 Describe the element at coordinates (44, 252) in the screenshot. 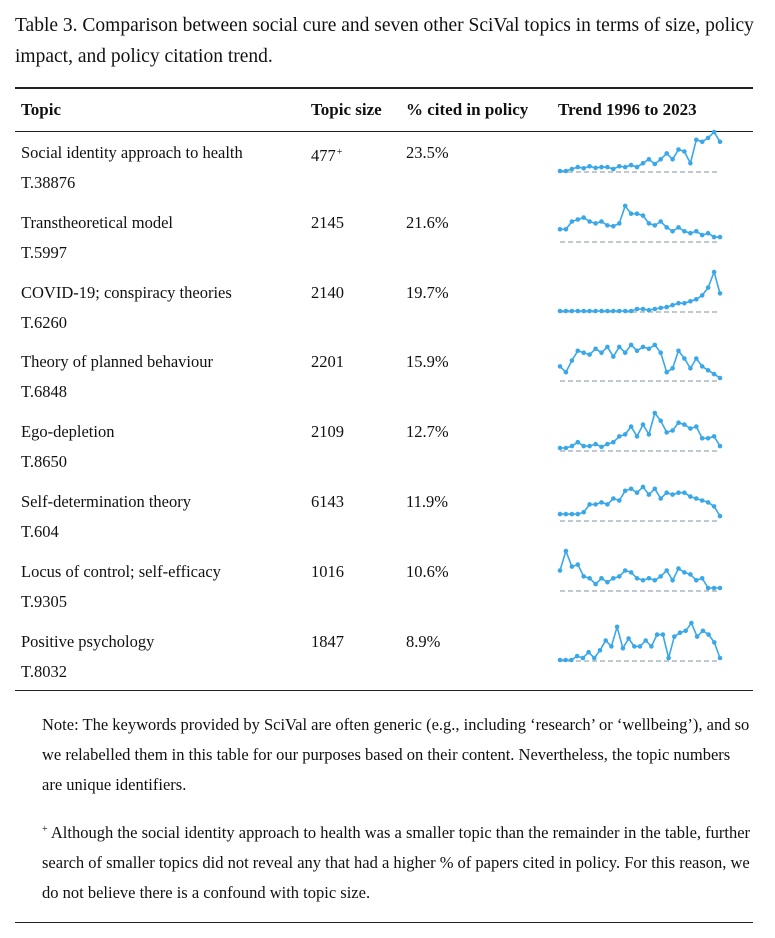

I see `topic-id: T.5997` at that location.